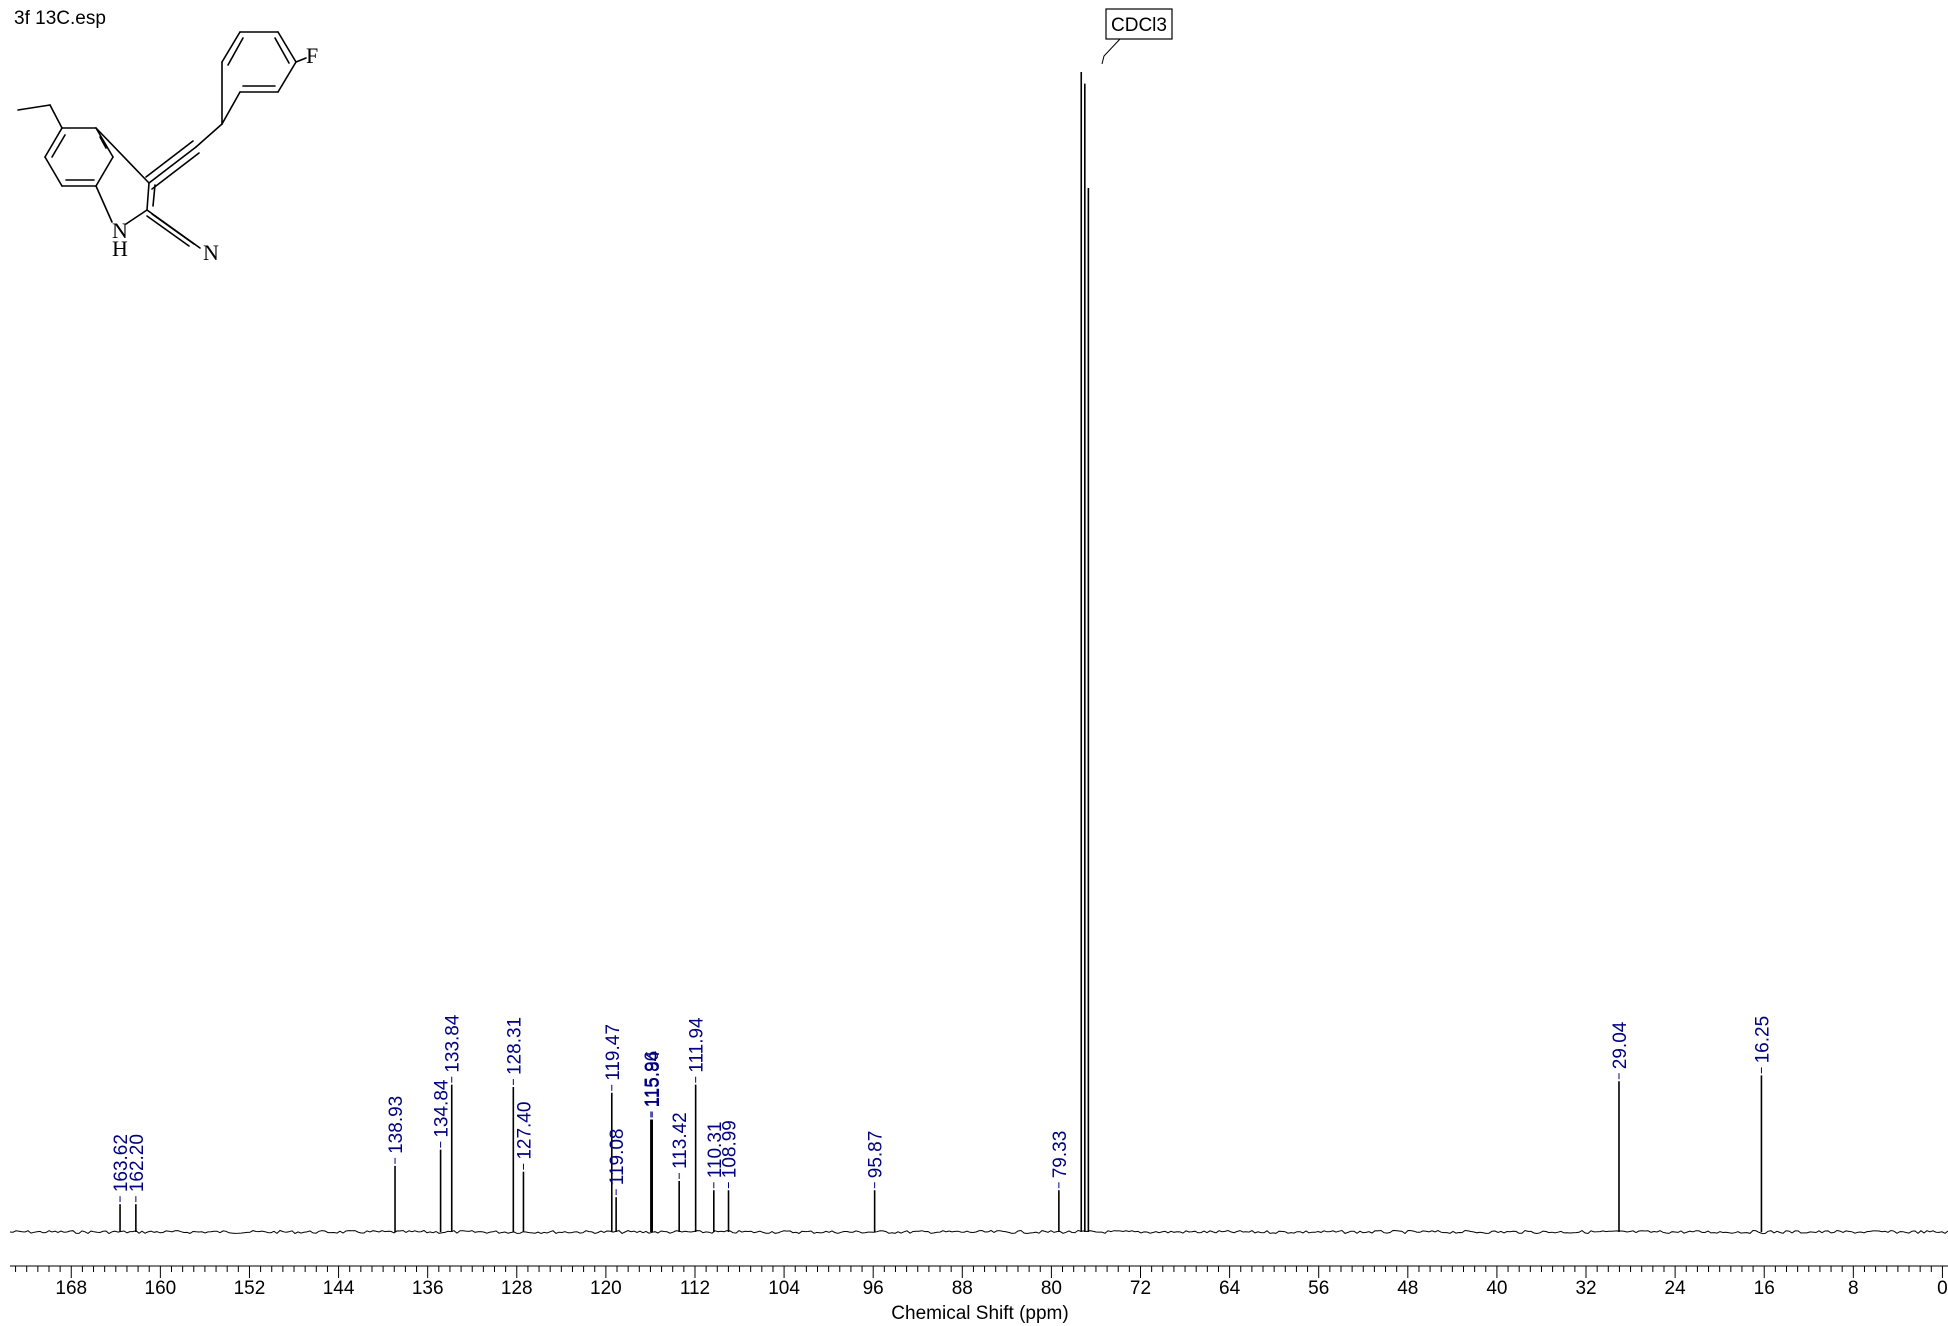 Image resolution: width=1948 pixels, height=1326 pixels. Describe the element at coordinates (312, 55) in the screenshot. I see `fluorine-atom-label: F` at that location.